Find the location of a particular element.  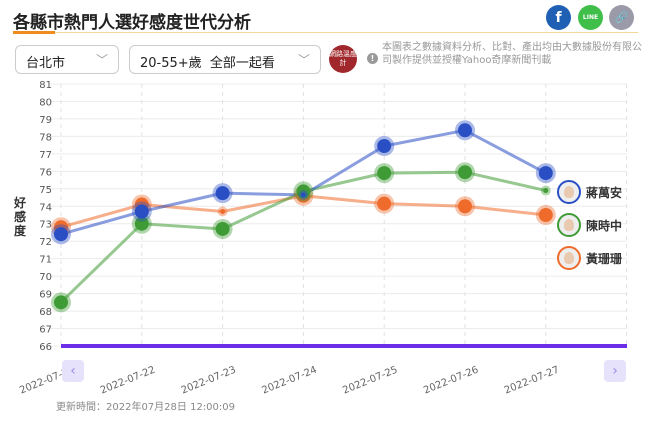

y-tick-label: 81 is located at coordinates (45, 85).